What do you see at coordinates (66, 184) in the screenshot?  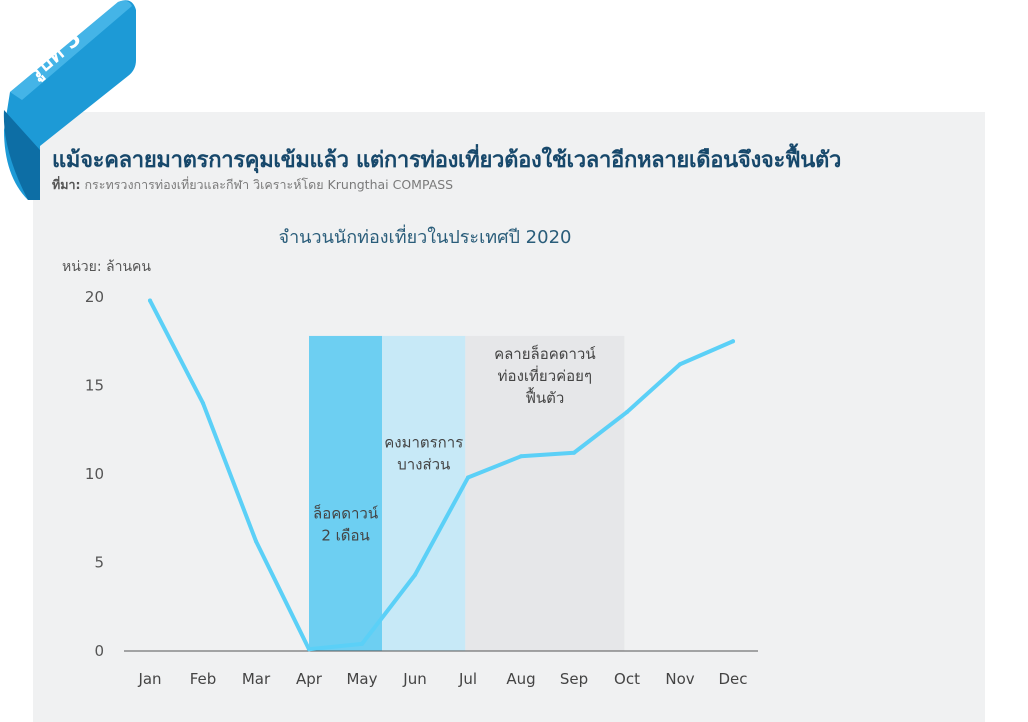 I see `source-prefix: ที่มา:` at bounding box center [66, 184].